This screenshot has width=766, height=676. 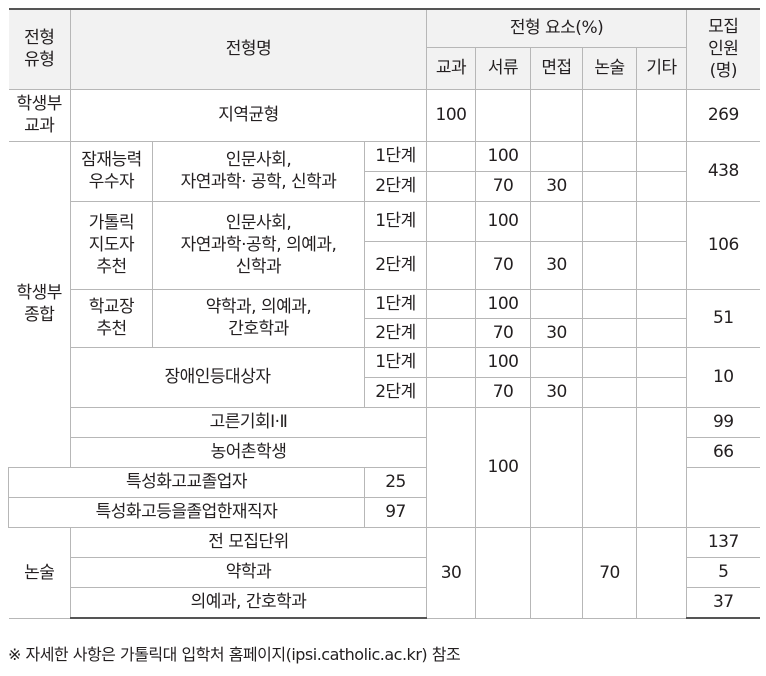 I want to click on table-row: 의예과, 간호학과 37, so click(x=384, y=602).